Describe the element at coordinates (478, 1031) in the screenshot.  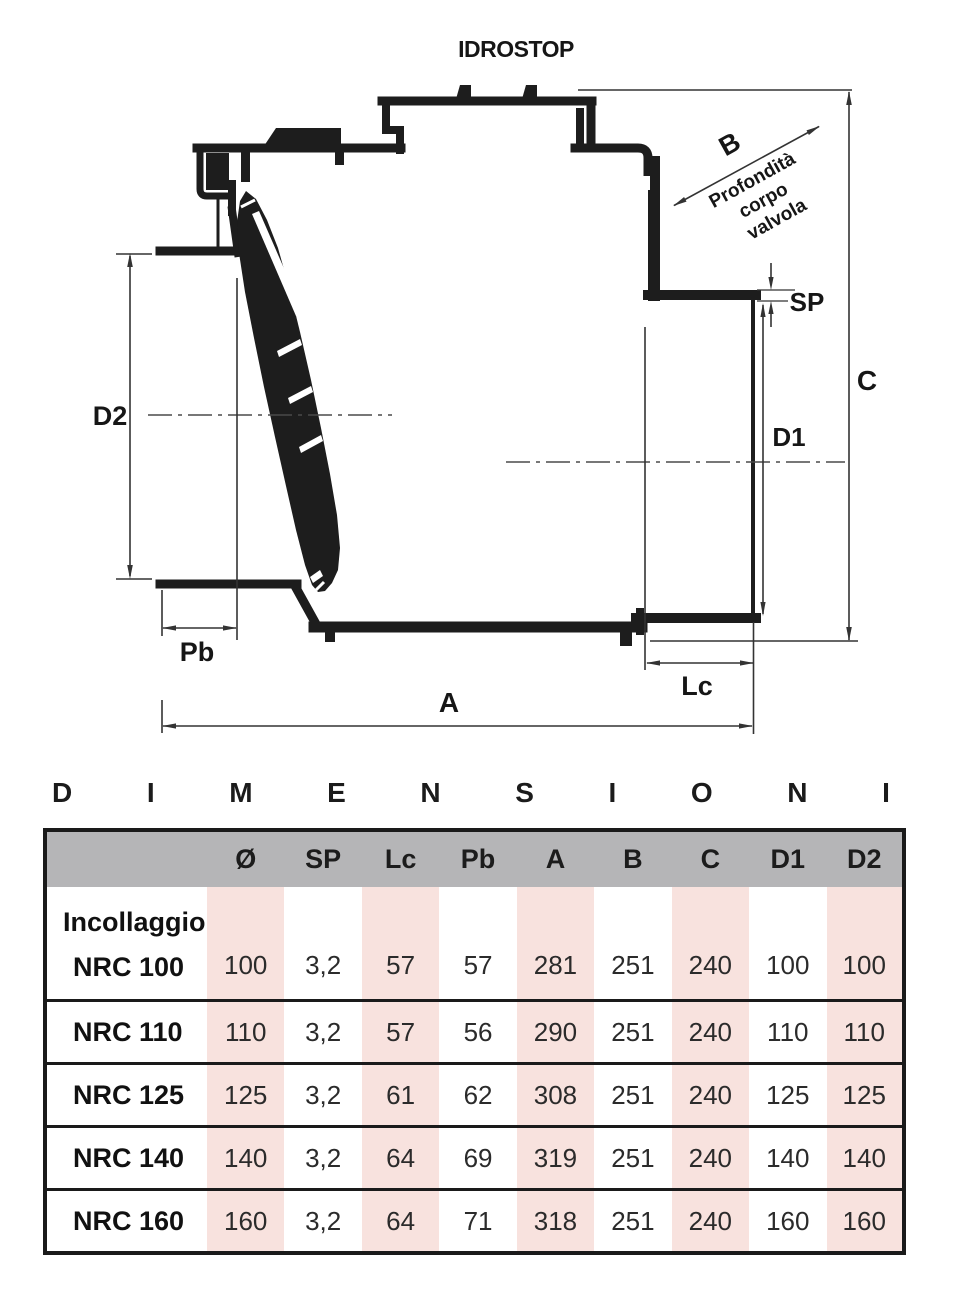
I see `table-cell: 56` at that location.